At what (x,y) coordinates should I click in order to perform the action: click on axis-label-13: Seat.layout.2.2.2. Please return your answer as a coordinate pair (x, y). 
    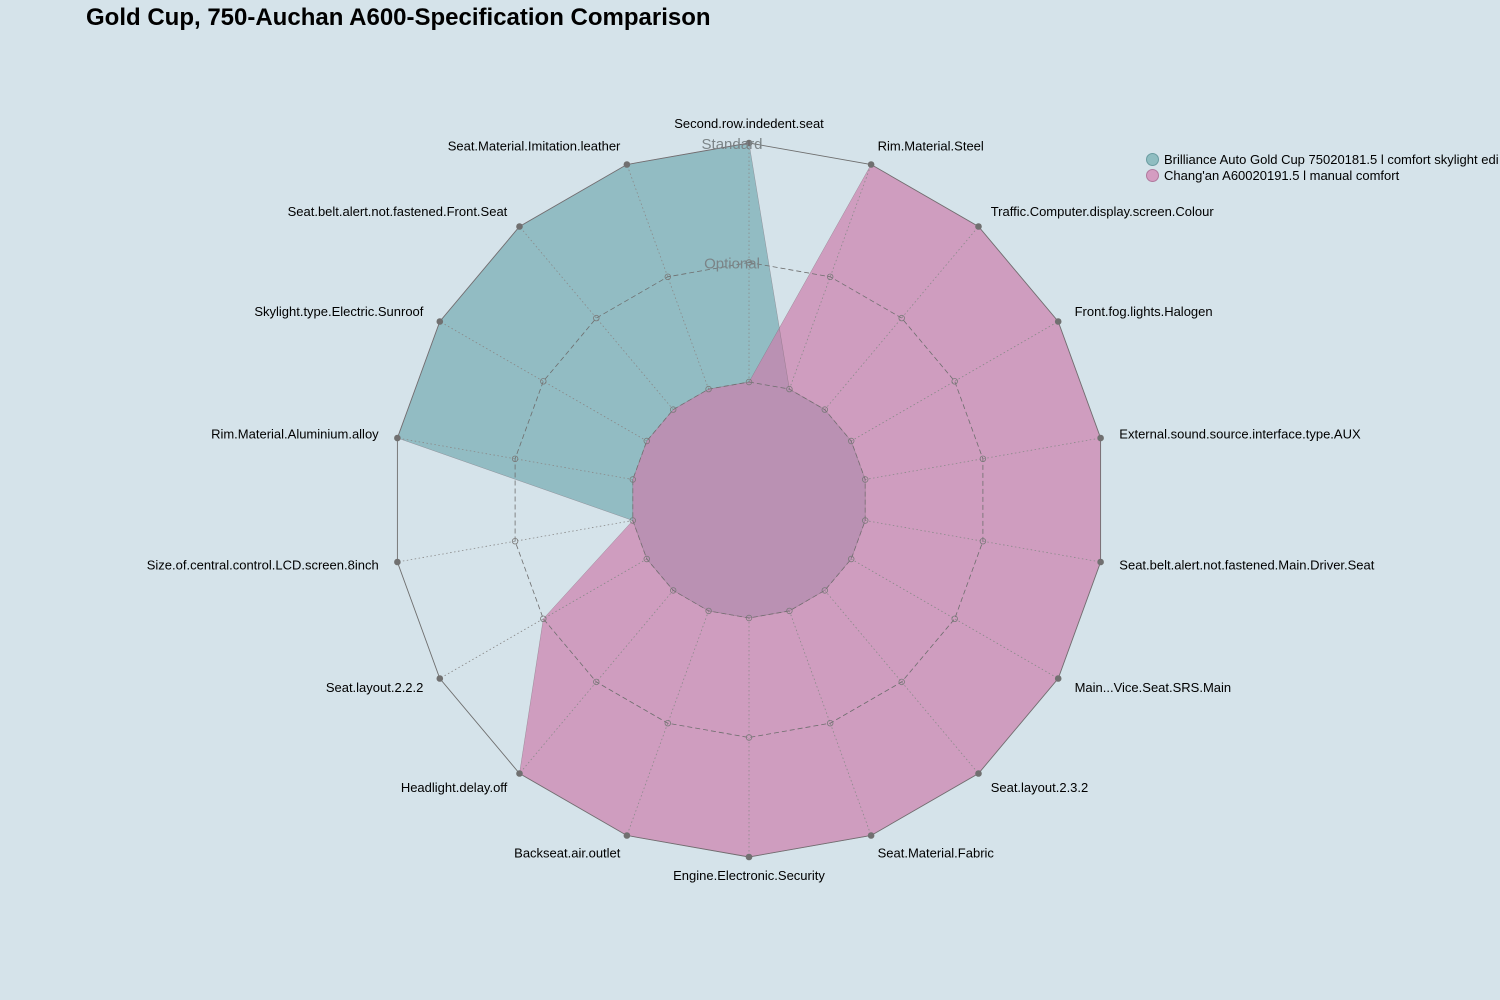
    Looking at the image, I should click on (375, 687).